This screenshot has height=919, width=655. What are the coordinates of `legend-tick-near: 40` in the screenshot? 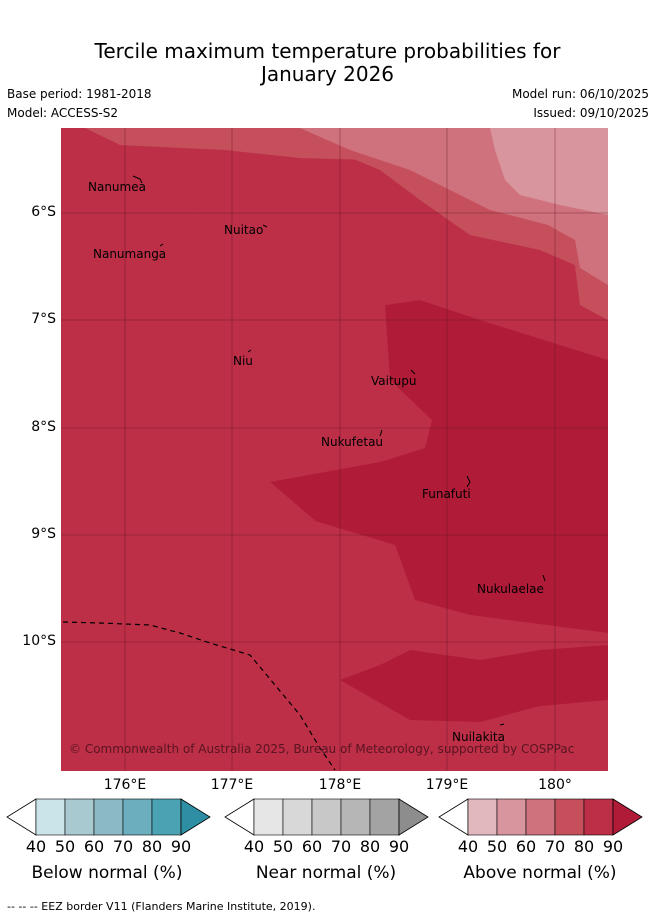 It's located at (254, 846).